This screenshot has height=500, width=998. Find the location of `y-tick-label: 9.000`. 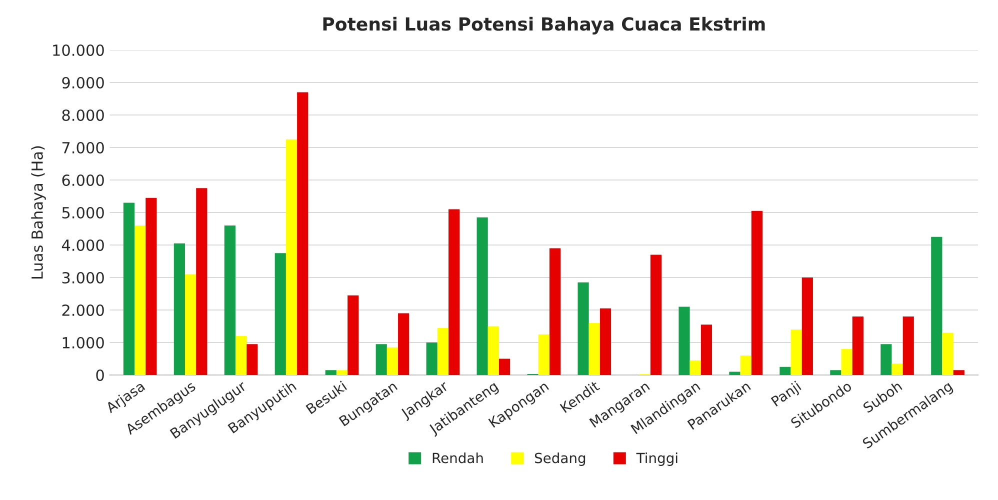

y-tick-label: 9.000 is located at coordinates (83, 82).